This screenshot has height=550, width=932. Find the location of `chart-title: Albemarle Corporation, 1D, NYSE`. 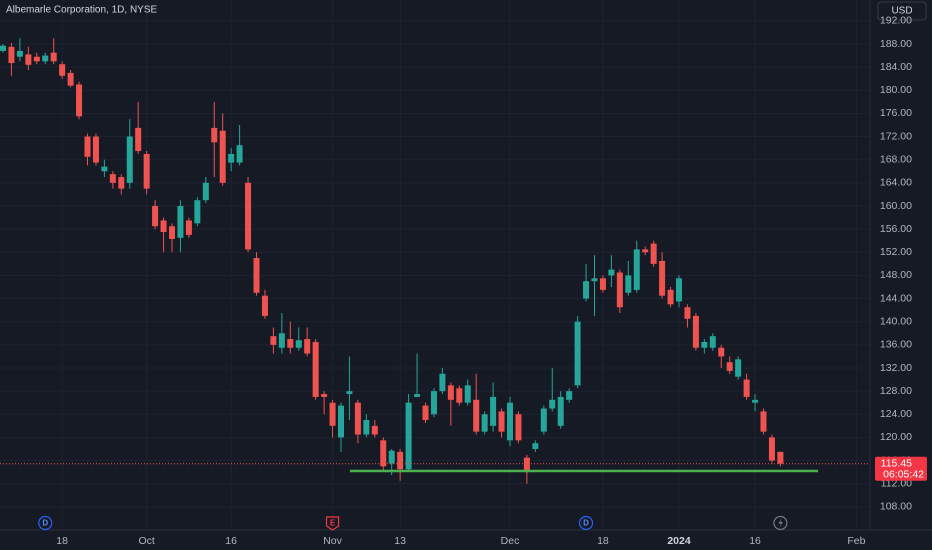

chart-title: Albemarle Corporation, 1D, NYSE is located at coordinates (82, 10).